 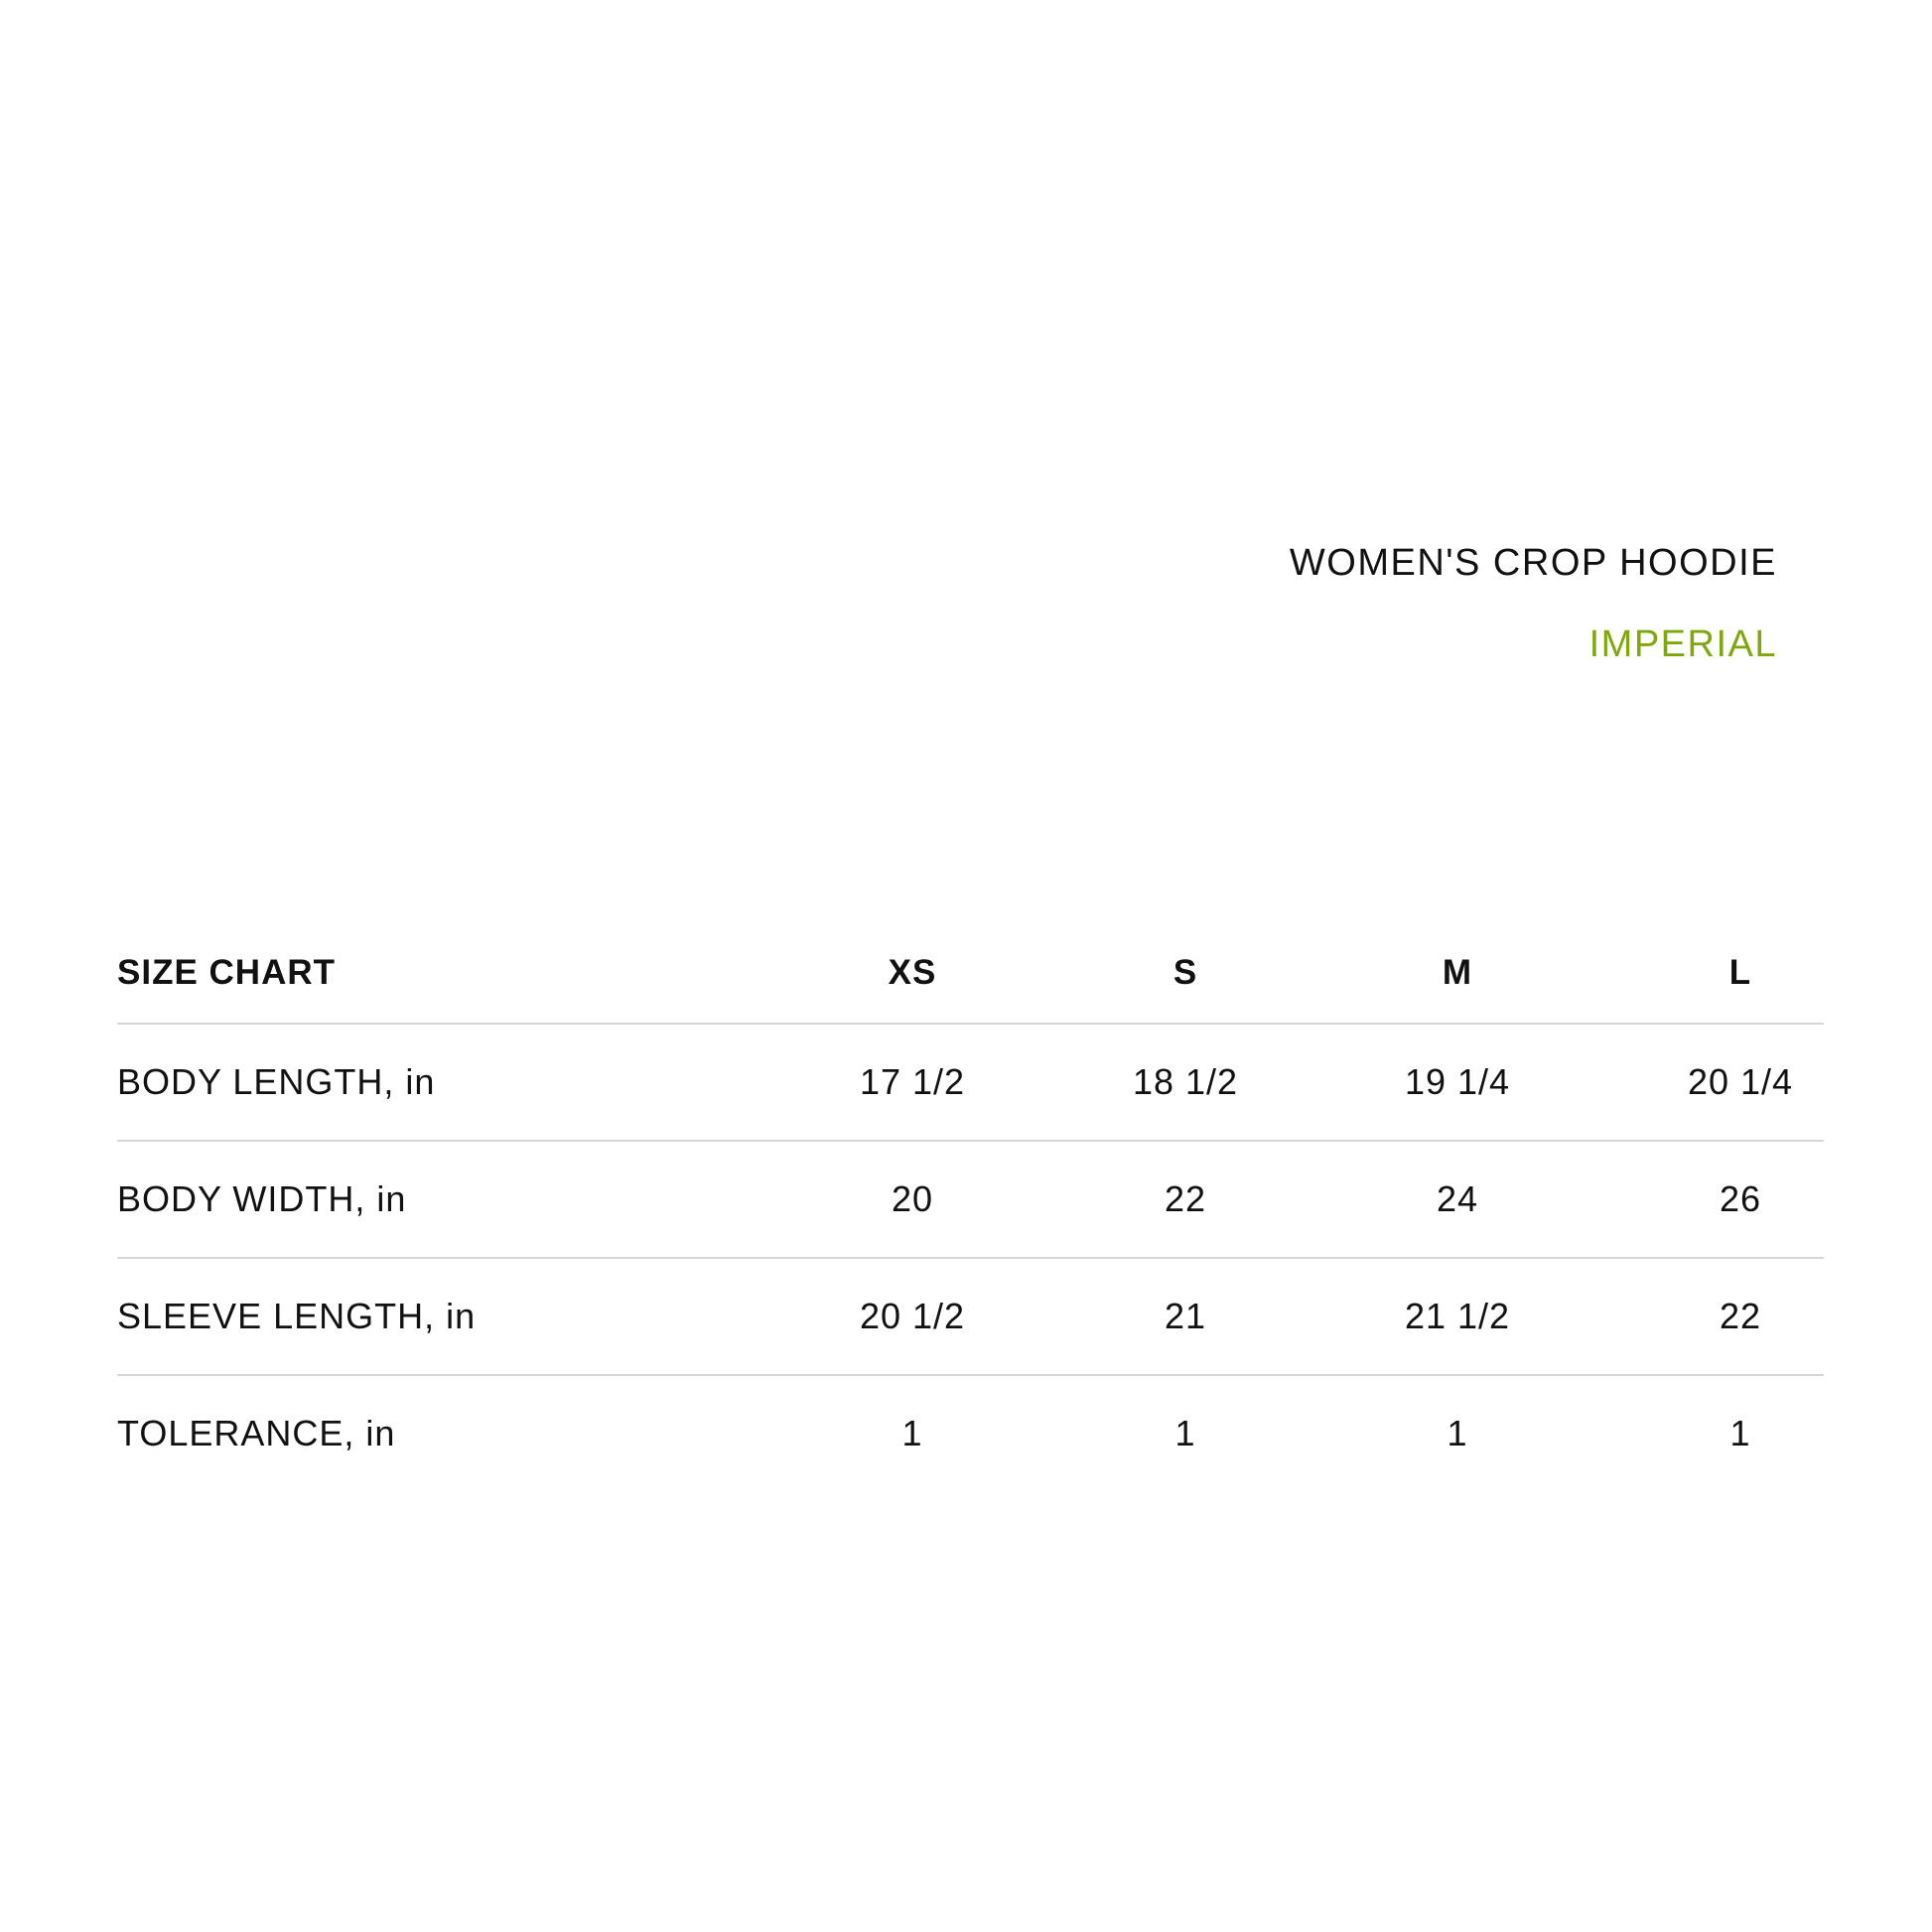 I want to click on unit-system-label: IMPERIAL, so click(x=1682, y=644).